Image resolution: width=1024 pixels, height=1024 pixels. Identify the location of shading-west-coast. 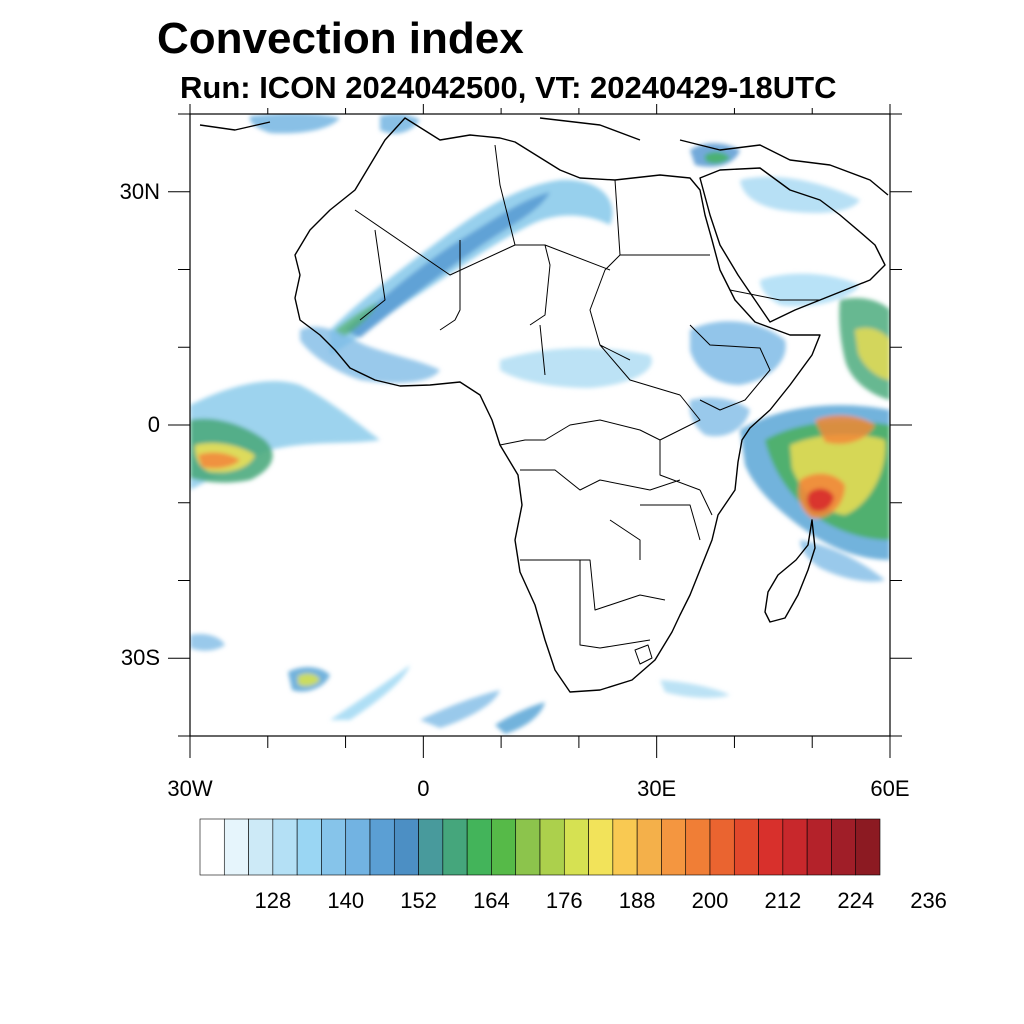
(370, 354).